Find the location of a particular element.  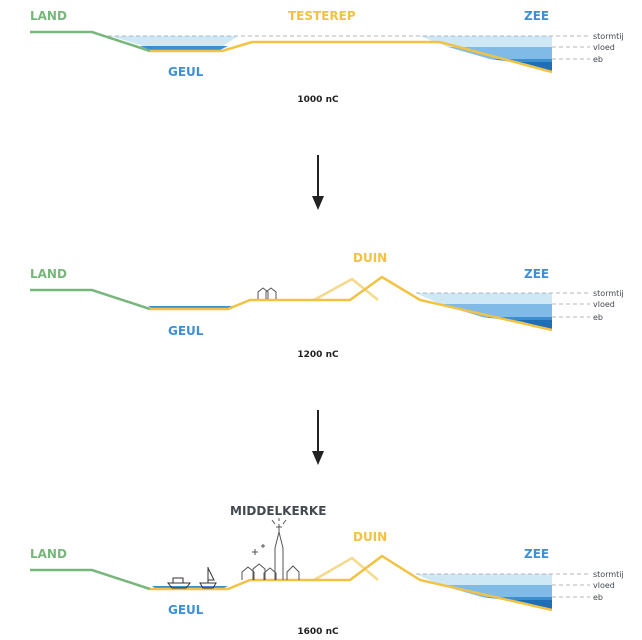

date-label-1200: 1200 nC is located at coordinates (318, 355).